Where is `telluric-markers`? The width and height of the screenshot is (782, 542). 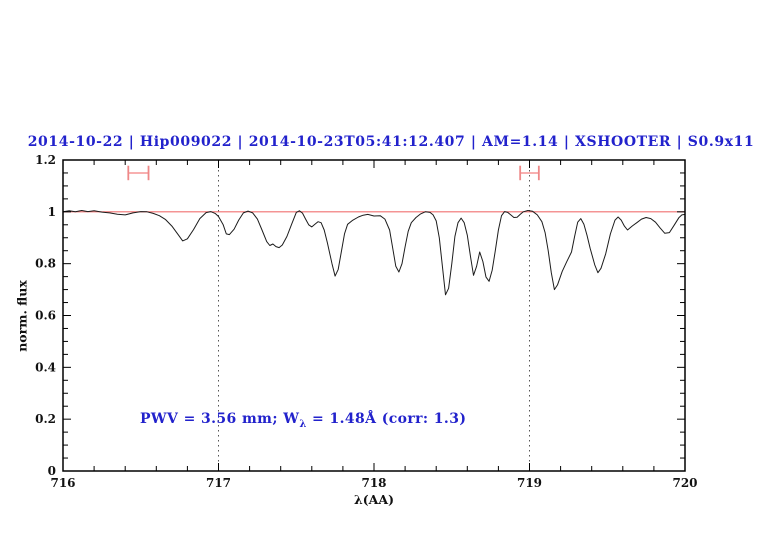
telluric-markers is located at coordinates (333, 173).